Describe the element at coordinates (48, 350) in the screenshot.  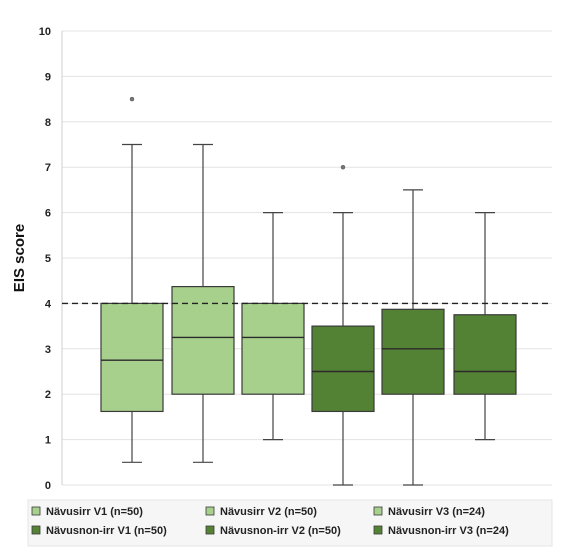
I see `y-tick-label: 3` at that location.